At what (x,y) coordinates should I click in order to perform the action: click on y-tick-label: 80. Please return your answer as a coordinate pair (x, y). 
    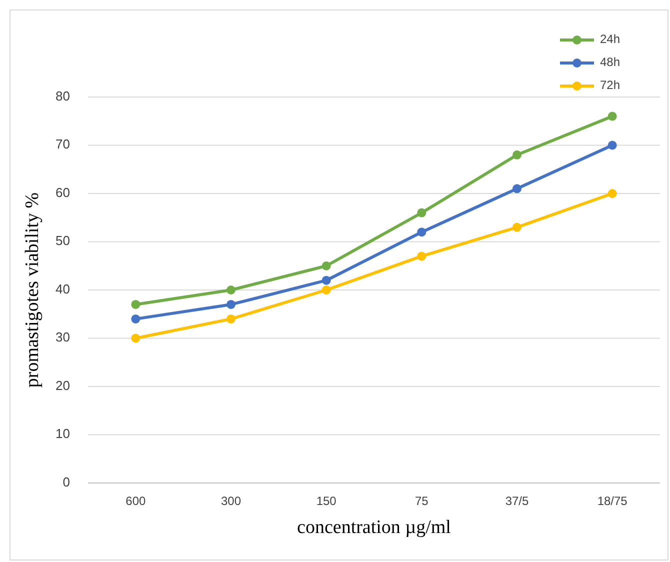
    Looking at the image, I should click on (63, 96).